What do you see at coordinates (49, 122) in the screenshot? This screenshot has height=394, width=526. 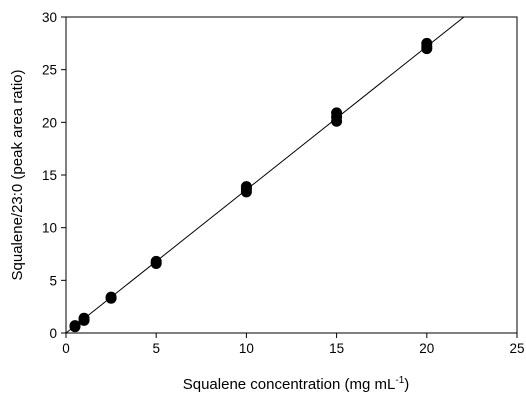 I see `y-tick-label: 20` at bounding box center [49, 122].